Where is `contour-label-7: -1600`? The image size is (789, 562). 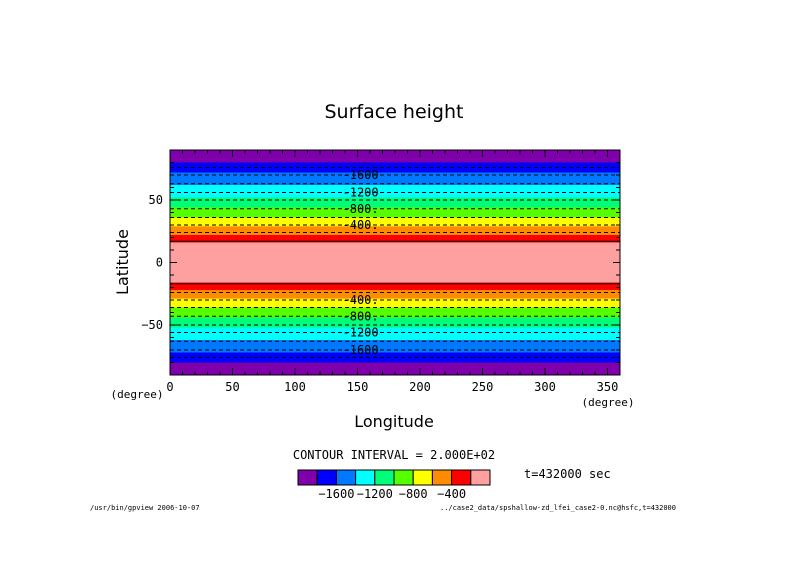 contour-label-7: -1600 is located at coordinates (361, 350).